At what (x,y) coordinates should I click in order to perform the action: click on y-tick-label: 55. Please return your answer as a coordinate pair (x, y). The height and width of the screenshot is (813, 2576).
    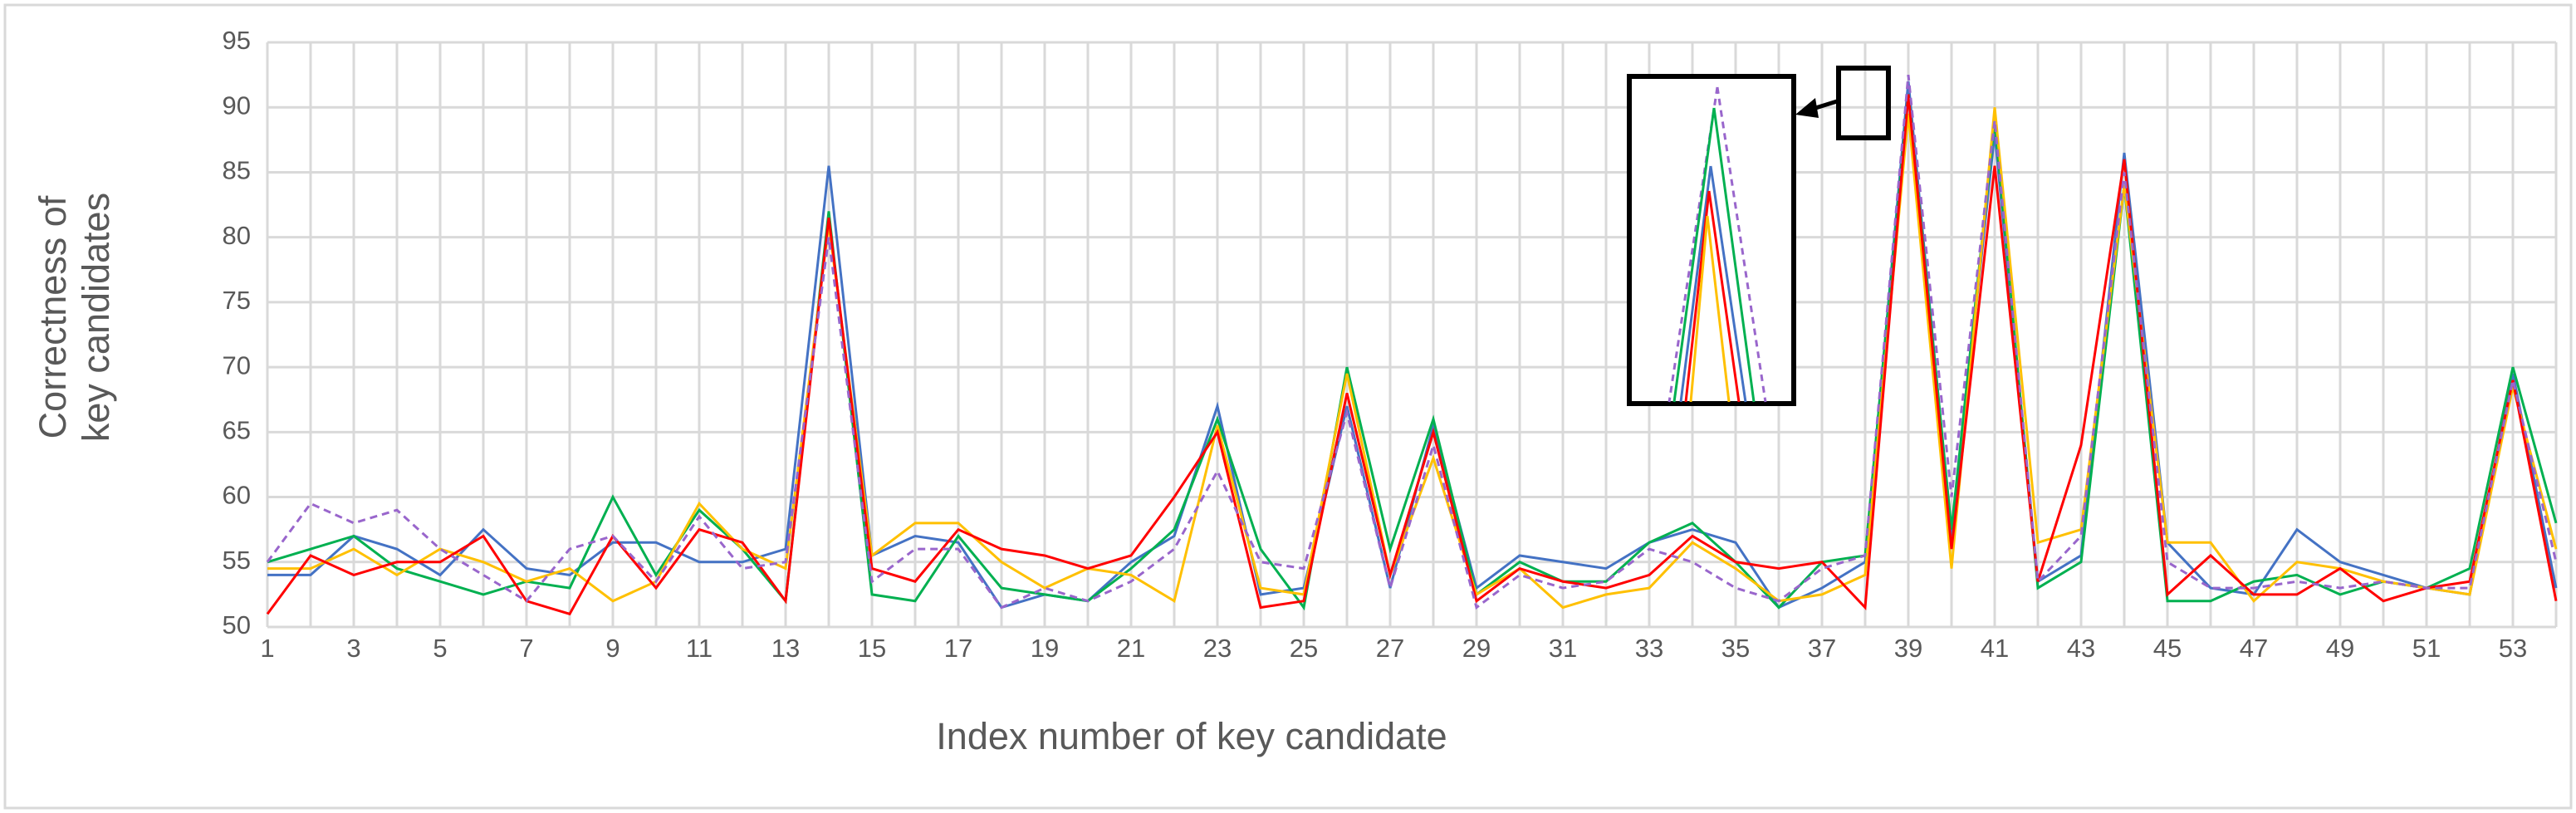
    Looking at the image, I should click on (237, 560).